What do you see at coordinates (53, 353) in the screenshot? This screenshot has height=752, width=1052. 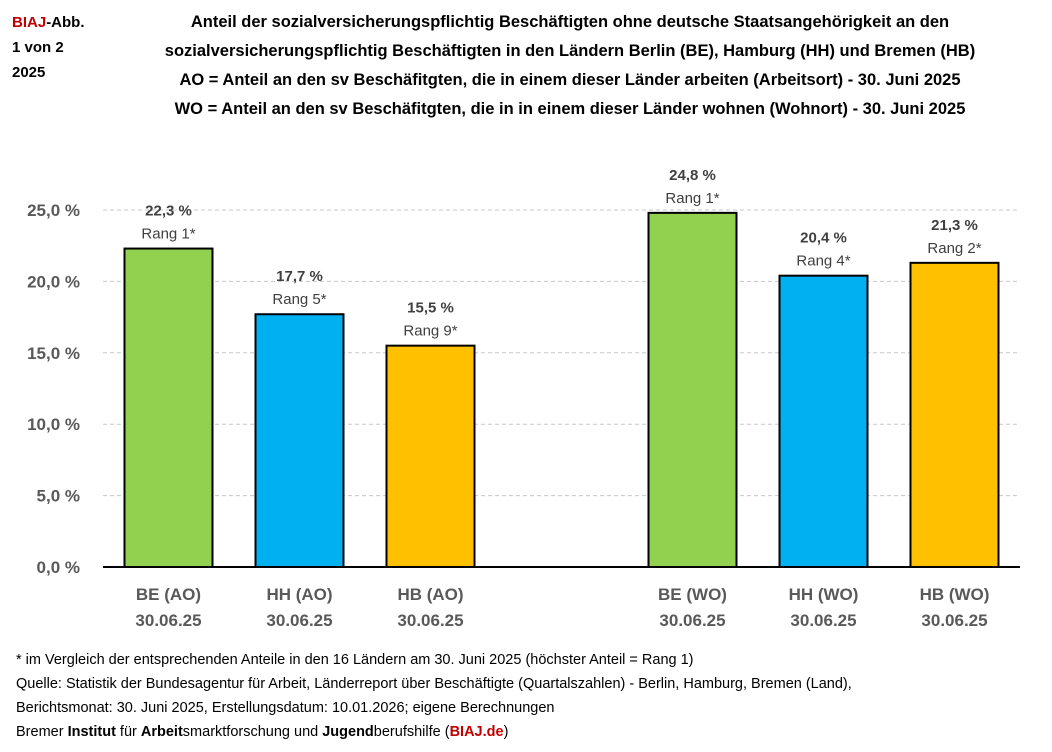 I see `y-tick-label: 15,0 %` at bounding box center [53, 353].